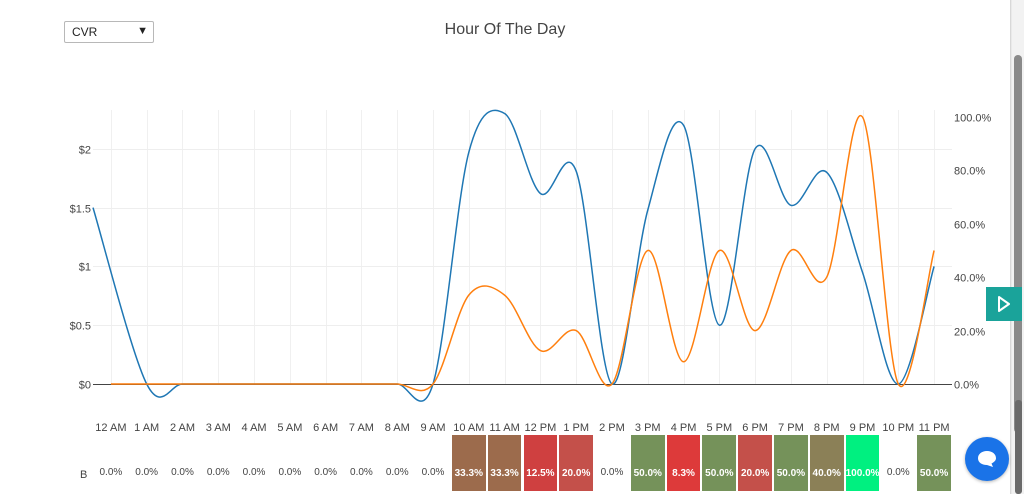  I want to click on x-tick-label: 12 PM, so click(540, 428).